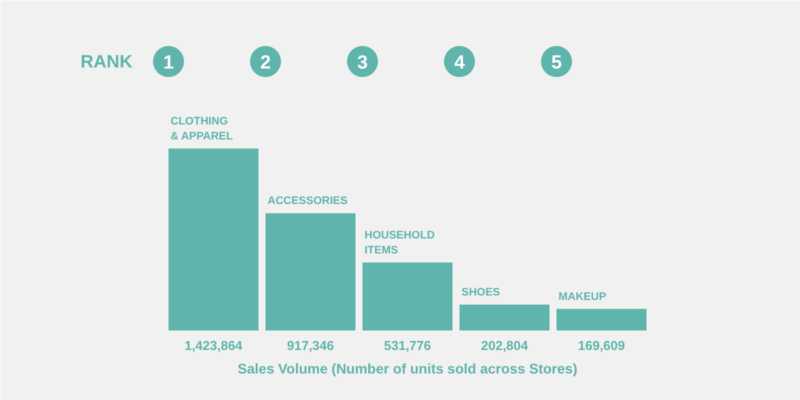 This screenshot has height=400, width=800. Describe the element at coordinates (362, 63) in the screenshot. I see `text: 3` at that location.